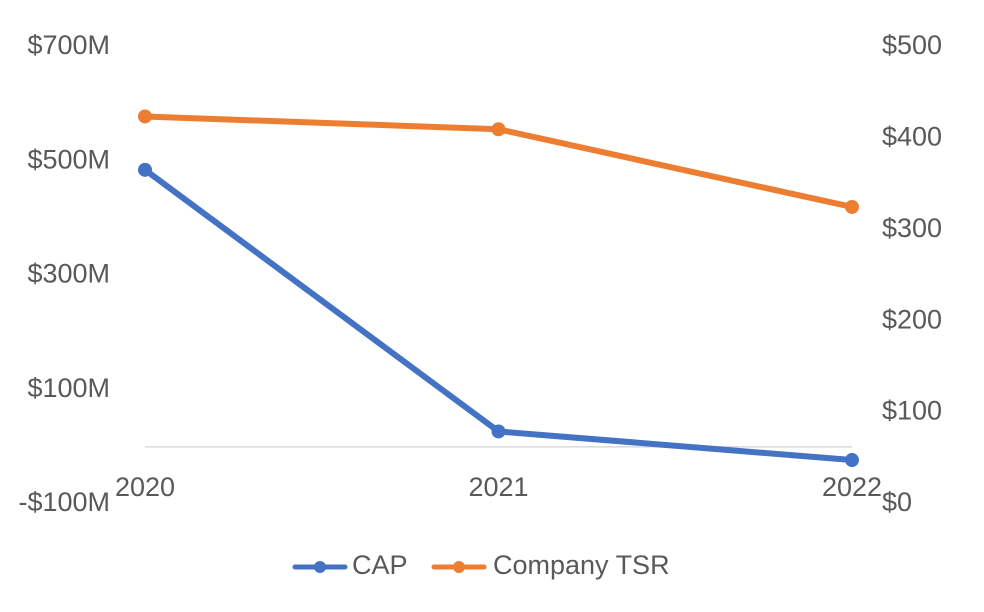  Describe the element at coordinates (64, 502) in the screenshot. I see `left-tick-label: -$100M` at that location.